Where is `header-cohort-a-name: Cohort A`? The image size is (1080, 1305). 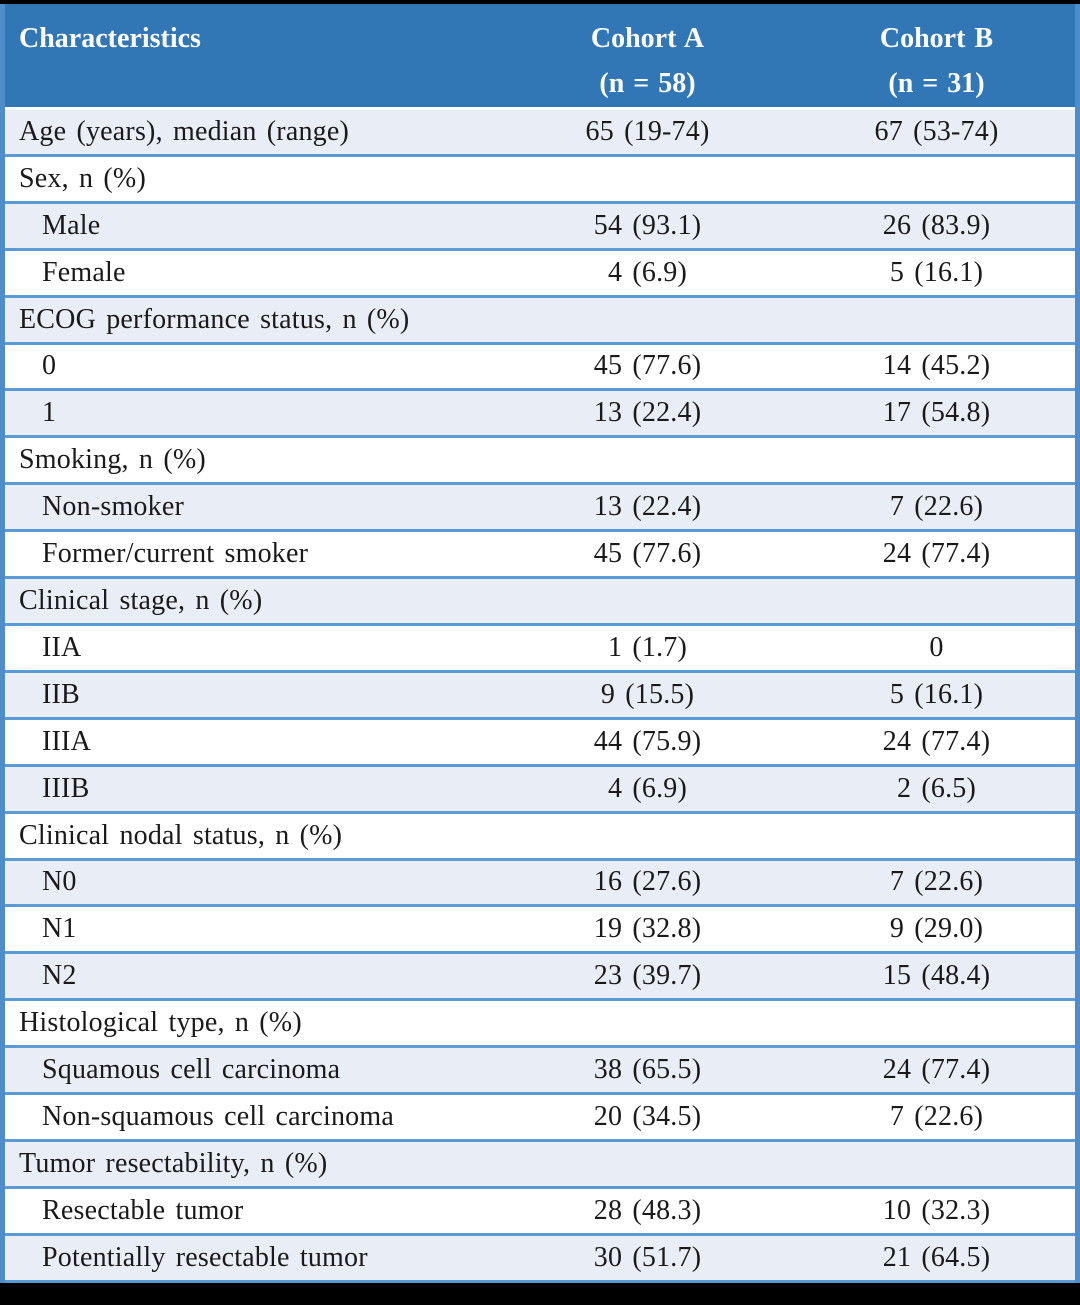 header-cohort-a-name: Cohort A is located at coordinates (647, 38).